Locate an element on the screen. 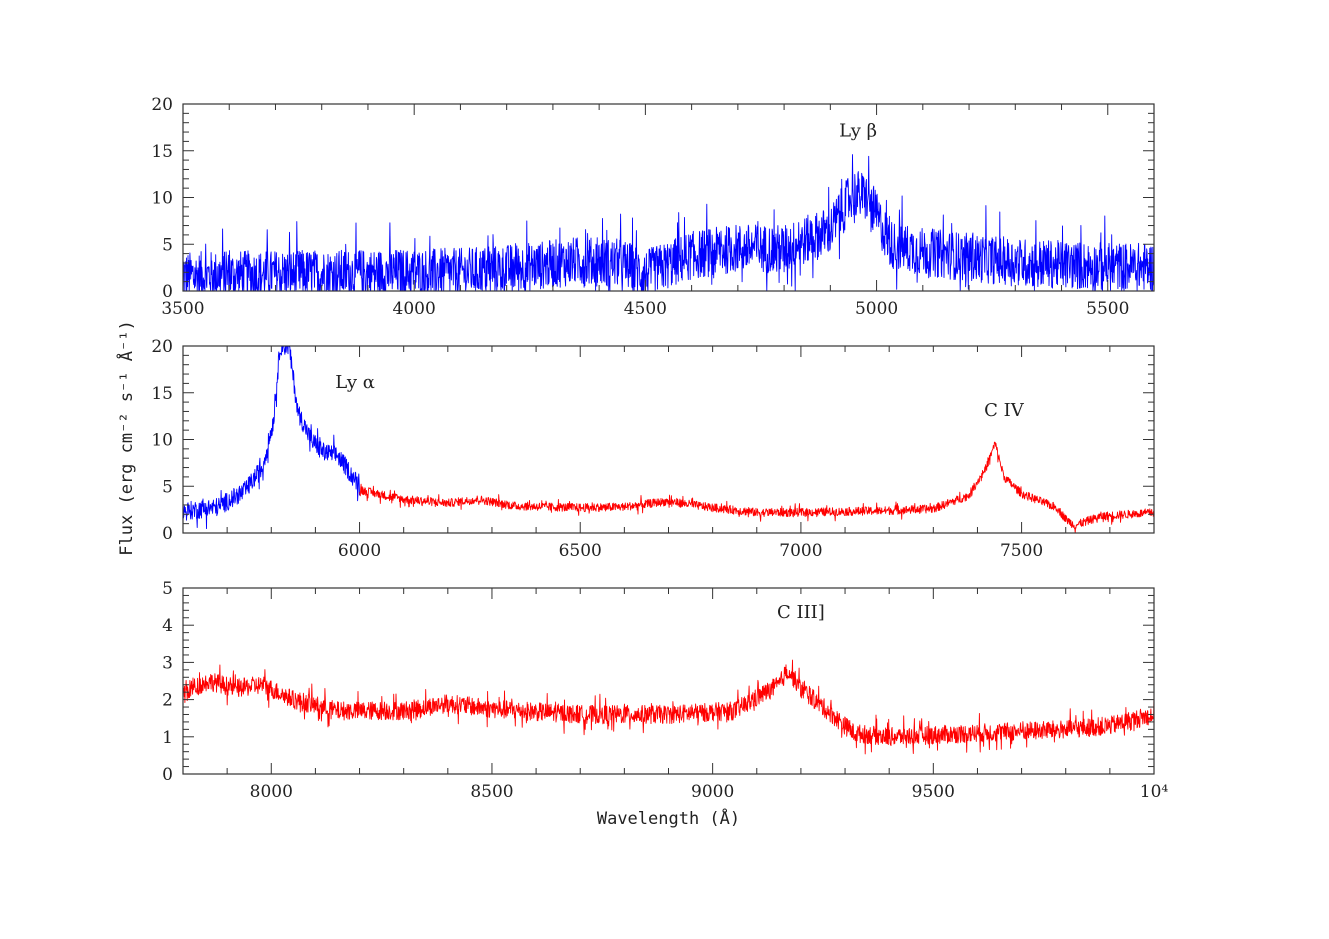  x-tick-label: 3500 is located at coordinates (182, 309).